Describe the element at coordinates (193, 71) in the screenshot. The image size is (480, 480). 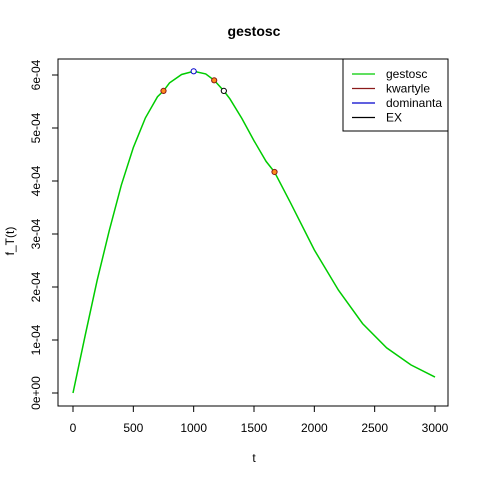
I see `marker-dominanta` at that location.